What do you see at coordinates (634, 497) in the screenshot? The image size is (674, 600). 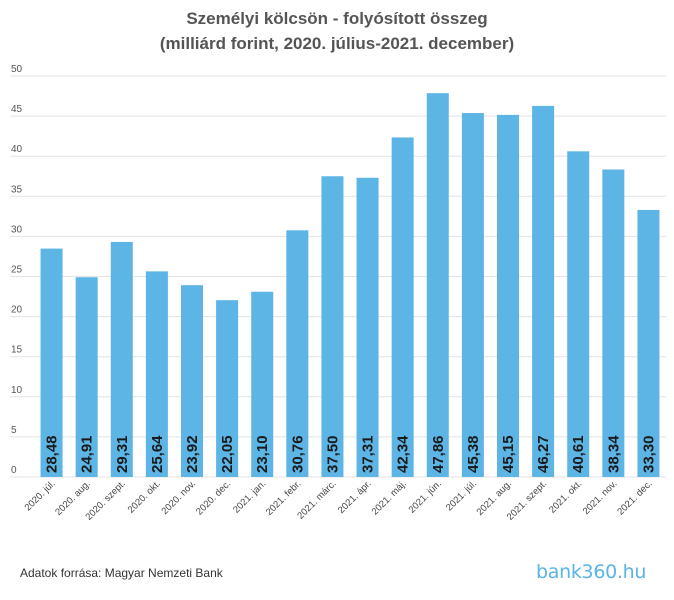 I see `x-tick-label: 2021. dec.` at bounding box center [634, 497].